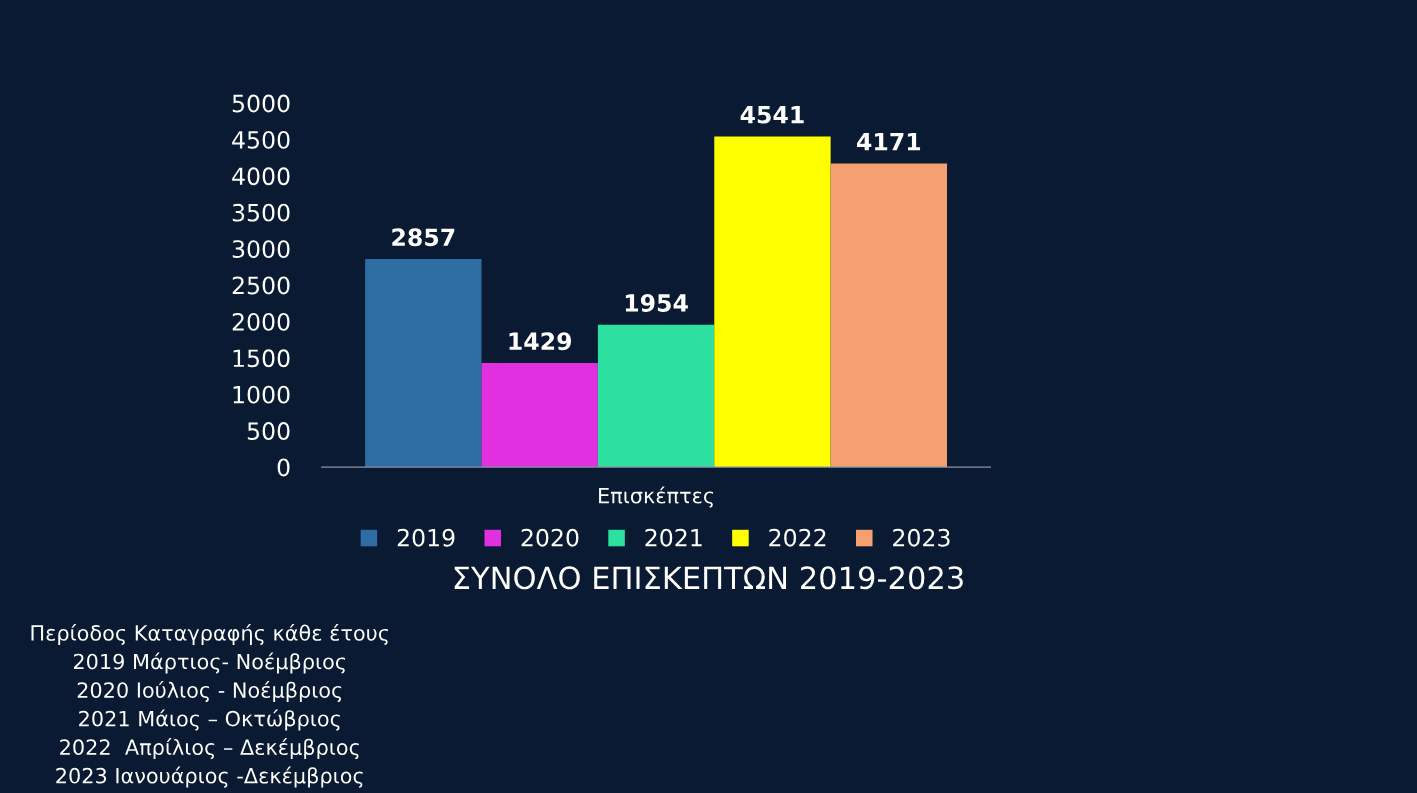 This screenshot has width=1417, height=793. Describe the element at coordinates (261, 321) in the screenshot. I see `y-tick-label: 2000` at that location.